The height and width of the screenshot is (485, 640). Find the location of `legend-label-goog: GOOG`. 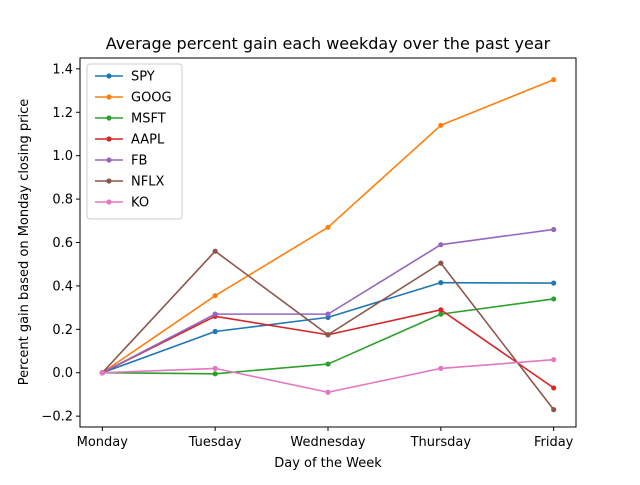

legend-label-goog: GOOG is located at coordinates (151, 98).